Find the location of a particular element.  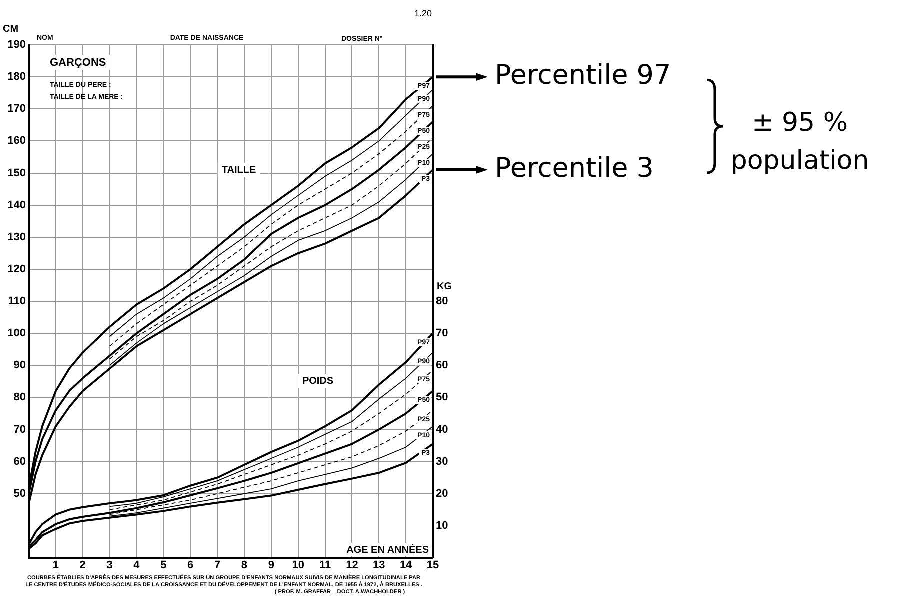

y-tick-label: 110 is located at coordinates (17, 302).